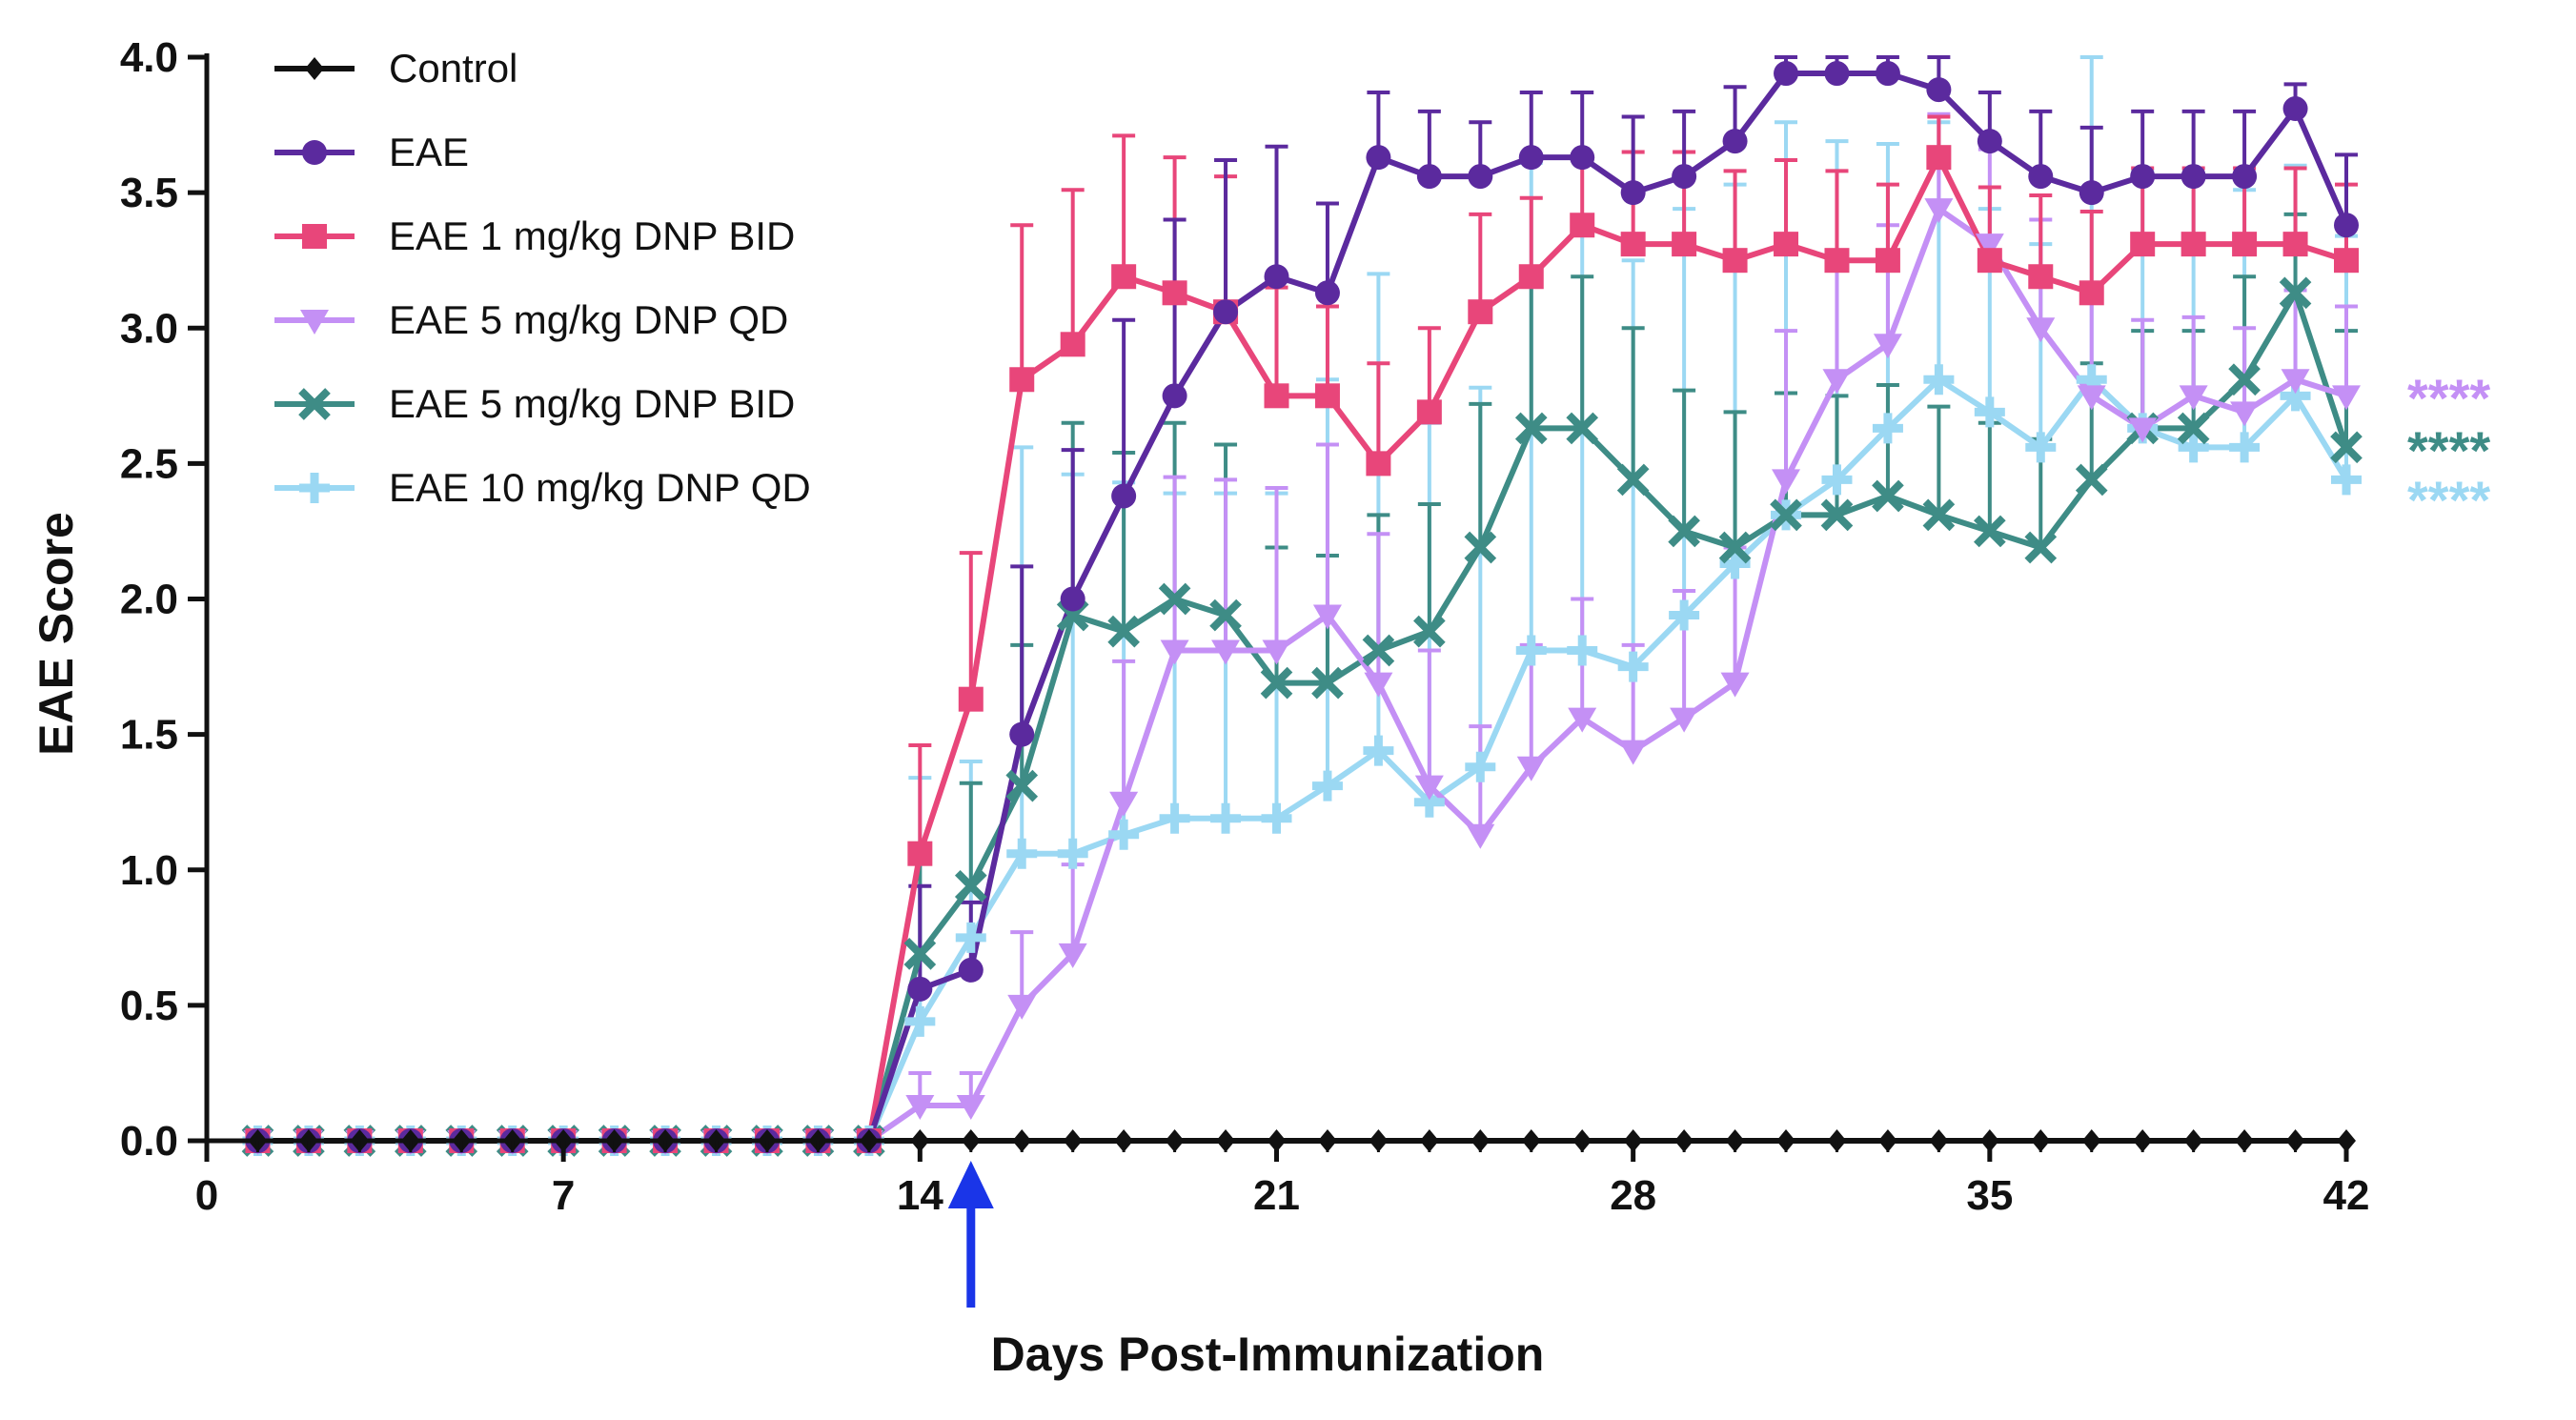 The image size is (2576, 1420). What do you see at coordinates (1268, 1354) in the screenshot?
I see `x-axis-title: Days Post-Immunization` at bounding box center [1268, 1354].